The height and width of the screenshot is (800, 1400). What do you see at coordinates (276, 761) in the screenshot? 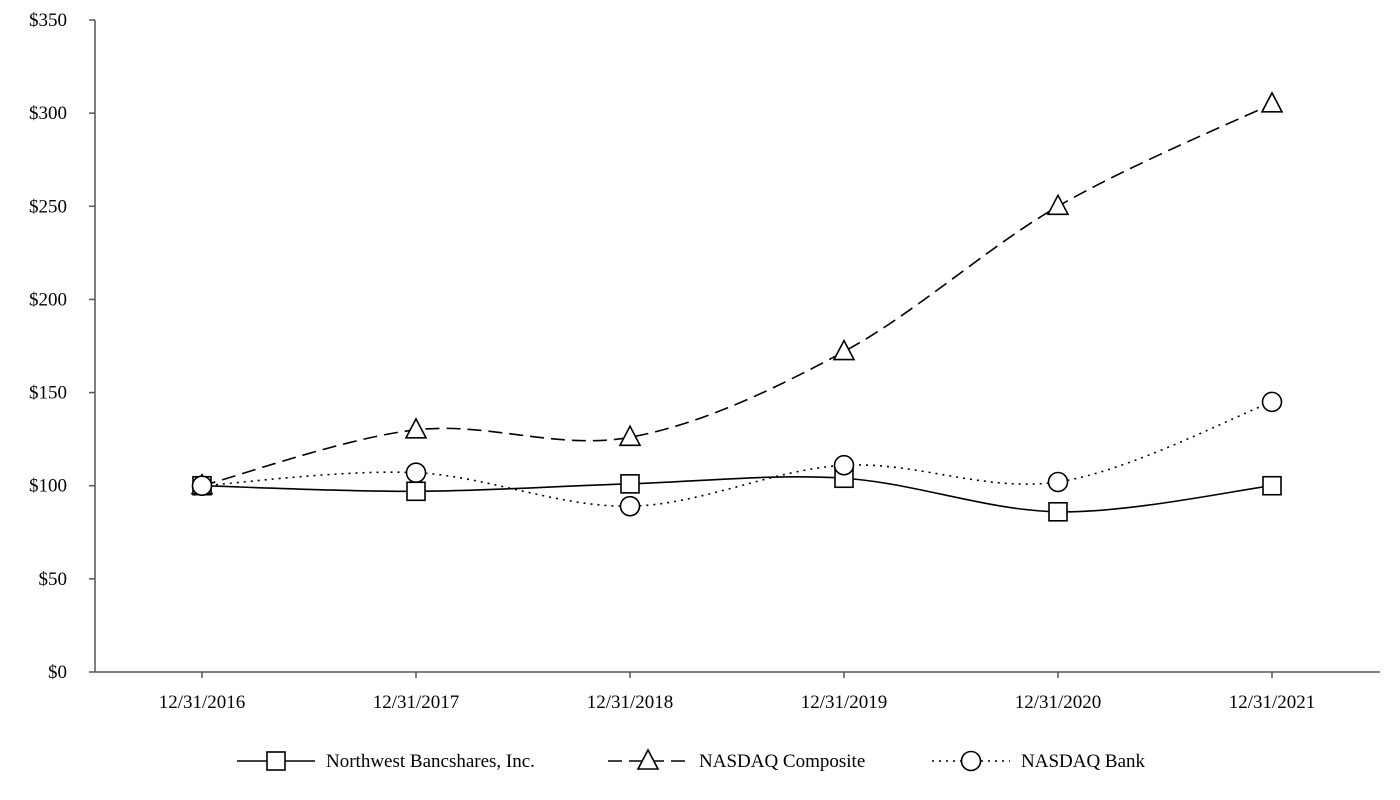
I see `legend-marker-square` at bounding box center [276, 761].